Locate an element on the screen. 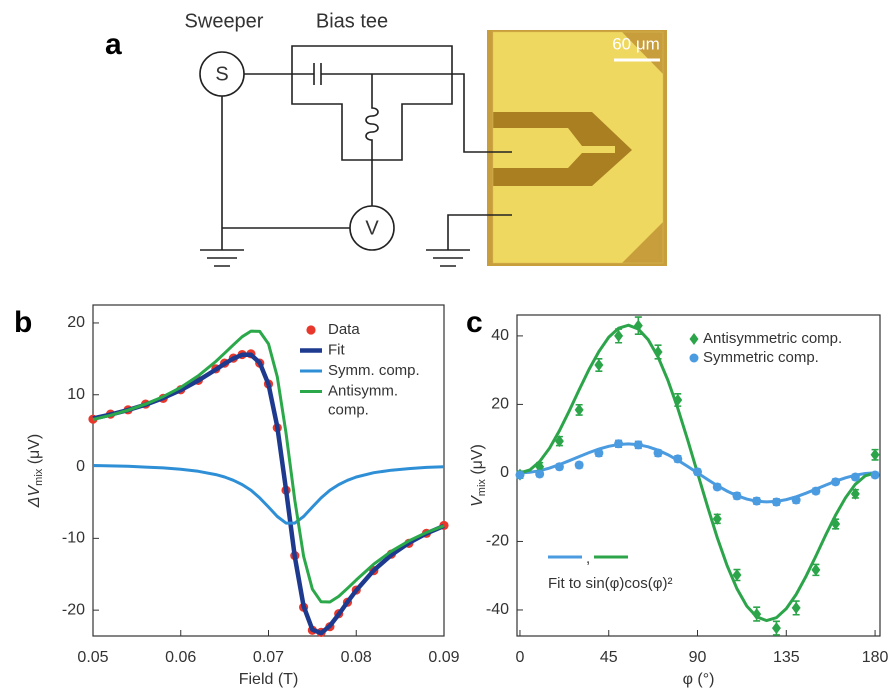 The width and height of the screenshot is (896, 698). meter-circle is located at coordinates (372, 228).